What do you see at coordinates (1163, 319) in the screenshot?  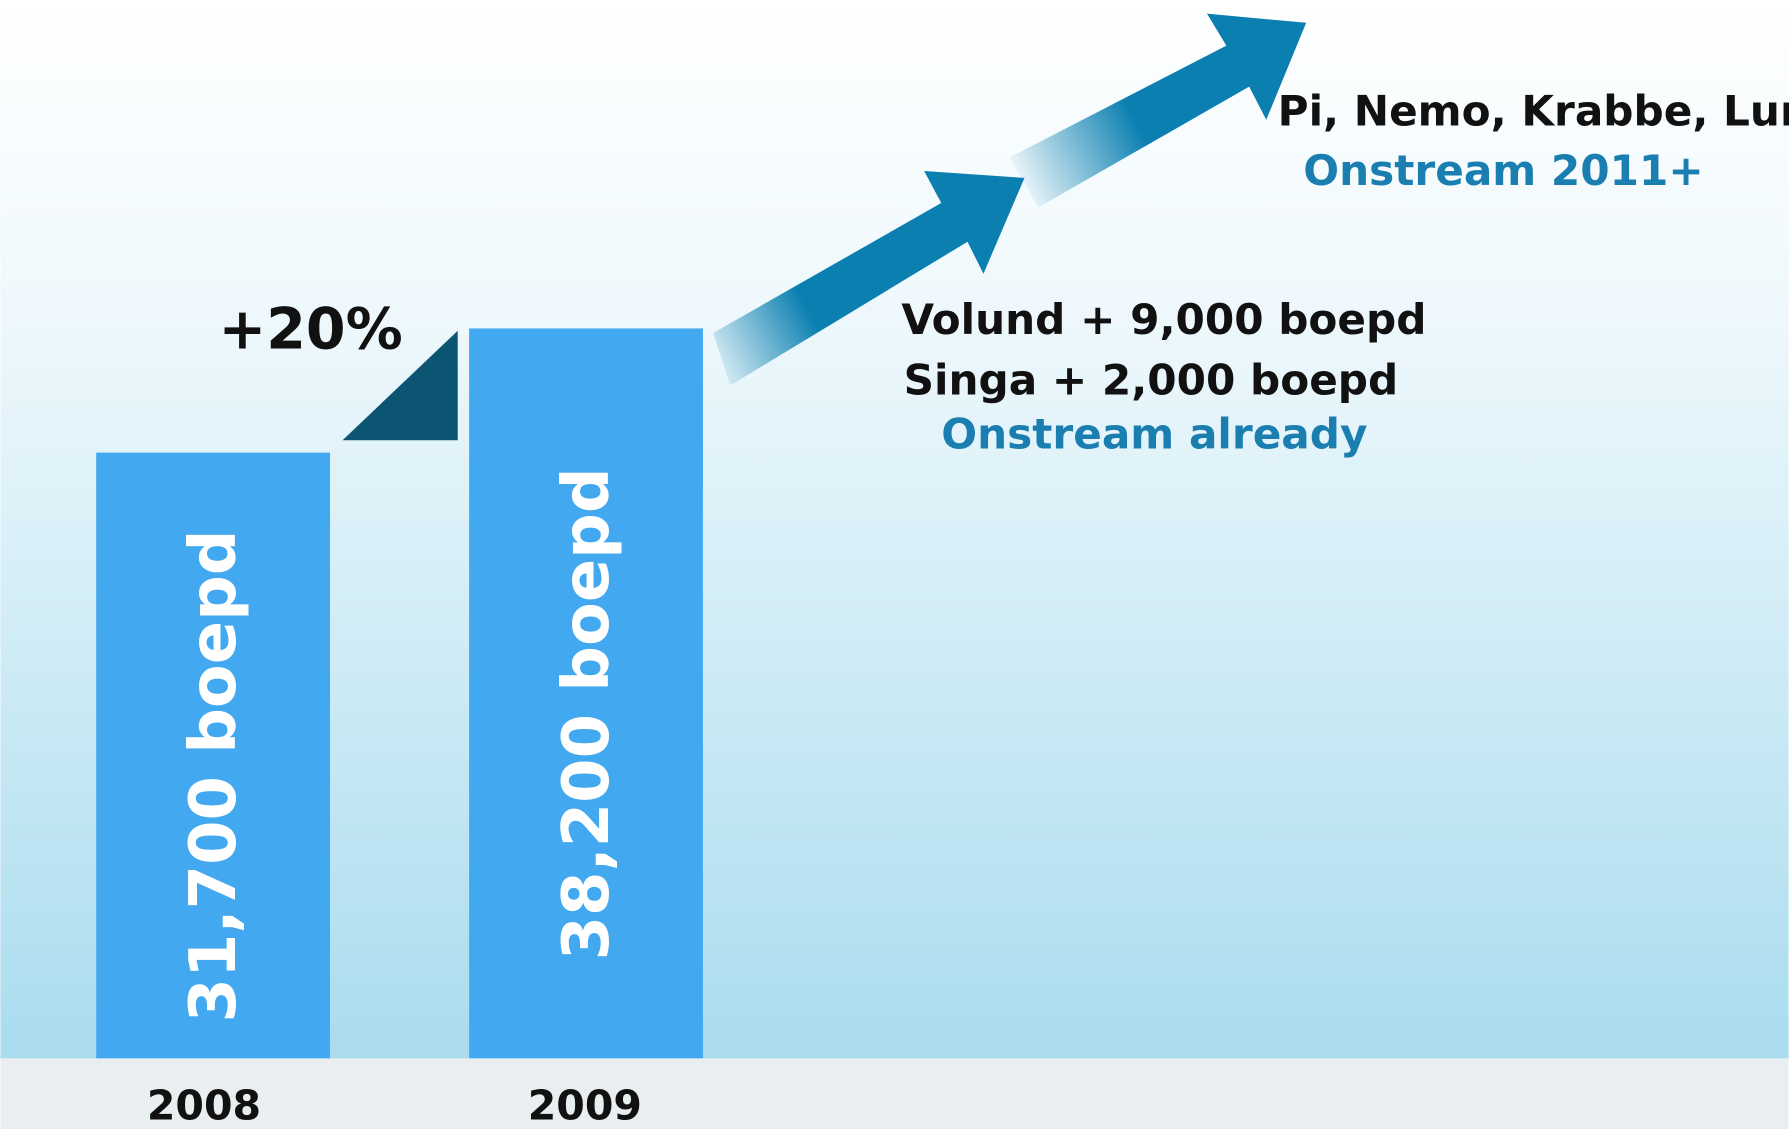 I see `annotation: Volund + 9,000 boepd` at bounding box center [1163, 319].